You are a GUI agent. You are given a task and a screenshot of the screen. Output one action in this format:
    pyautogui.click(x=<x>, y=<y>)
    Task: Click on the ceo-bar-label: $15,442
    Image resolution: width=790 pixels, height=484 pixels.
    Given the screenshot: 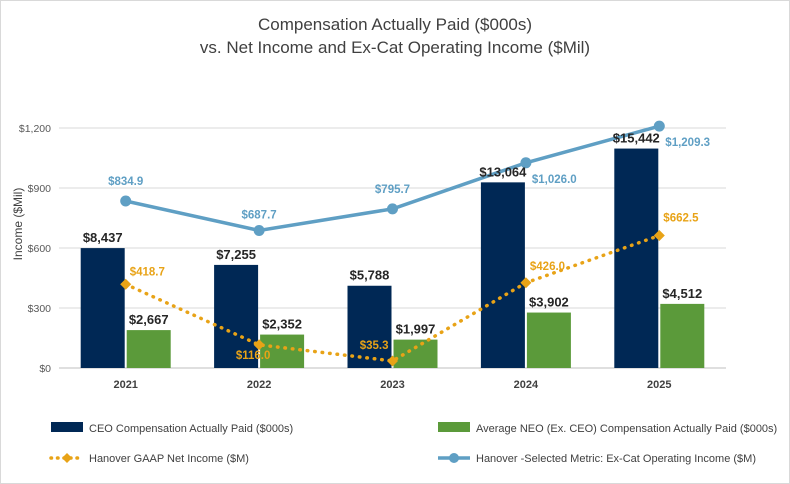 What is the action you would take?
    pyautogui.click(x=636, y=138)
    